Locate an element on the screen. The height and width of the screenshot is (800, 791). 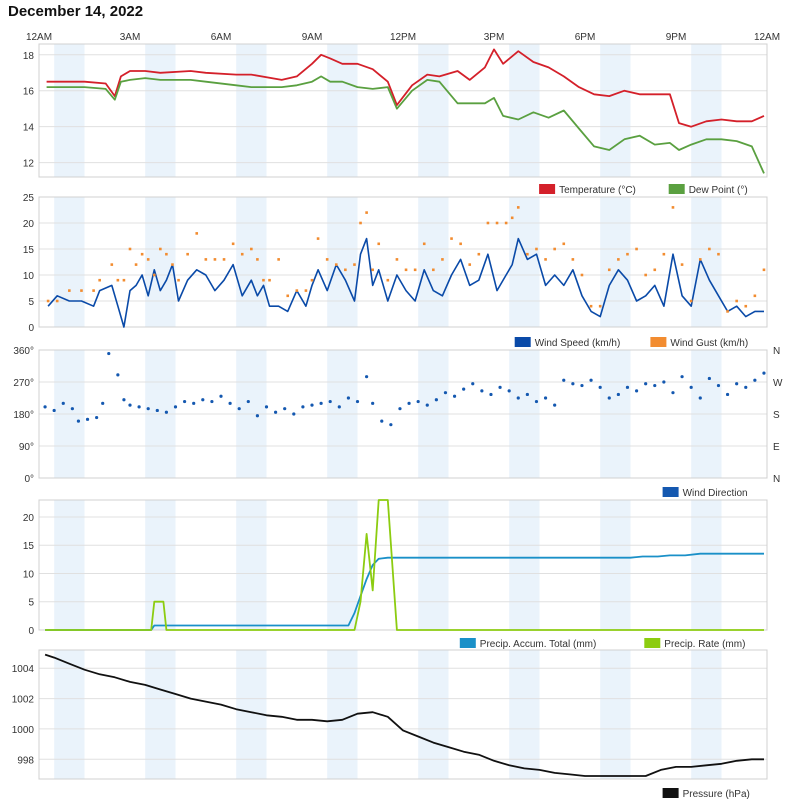
y-tick-label: 270° is located at coordinates (23, 383).